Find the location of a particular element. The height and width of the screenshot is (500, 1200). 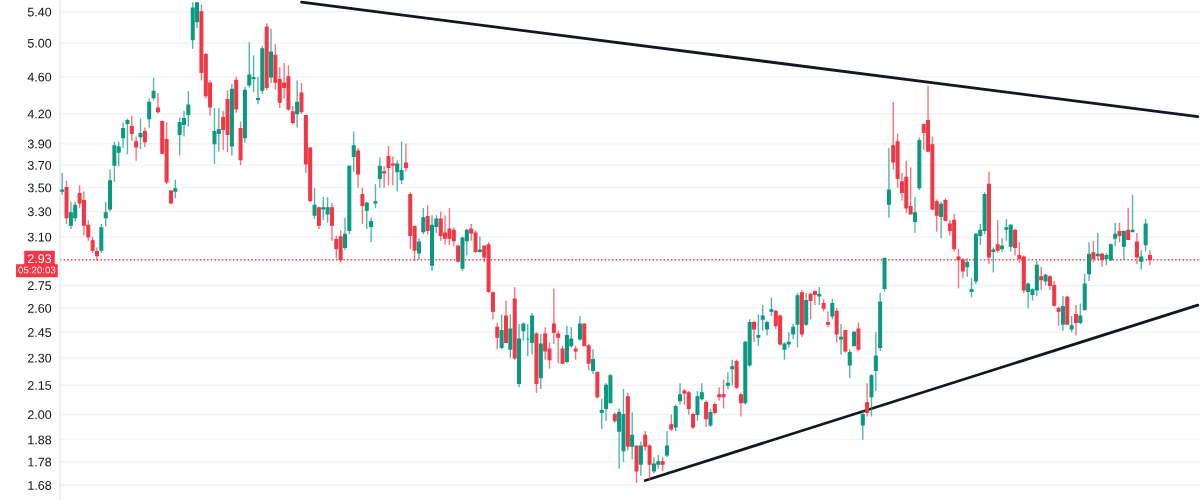

y-tick-label: 3.10 is located at coordinates (39, 237).